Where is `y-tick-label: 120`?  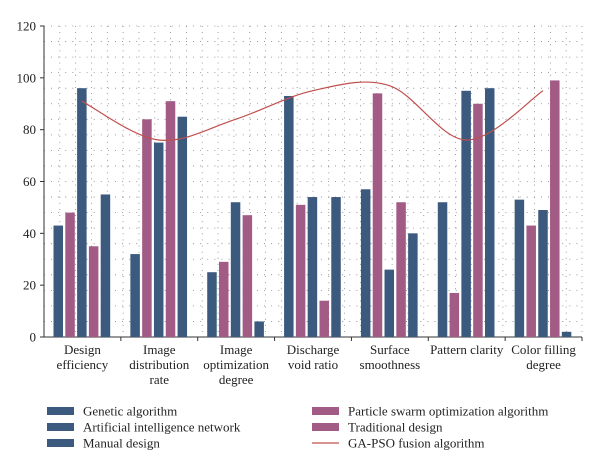 y-tick-label: 120 is located at coordinates (27, 26).